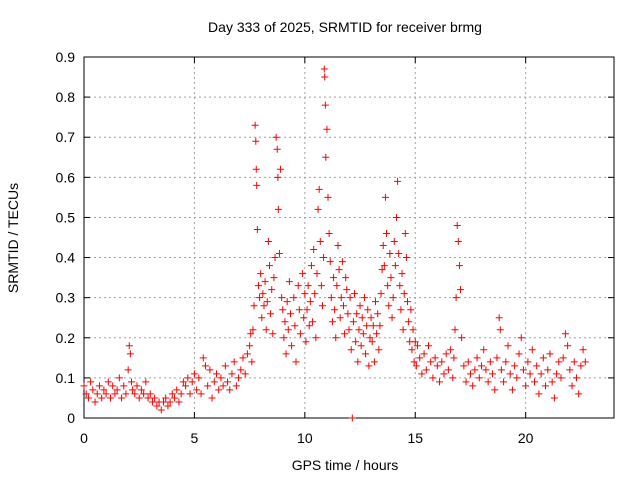  I want to click on y-tick-label: 0.2, so click(66, 338).